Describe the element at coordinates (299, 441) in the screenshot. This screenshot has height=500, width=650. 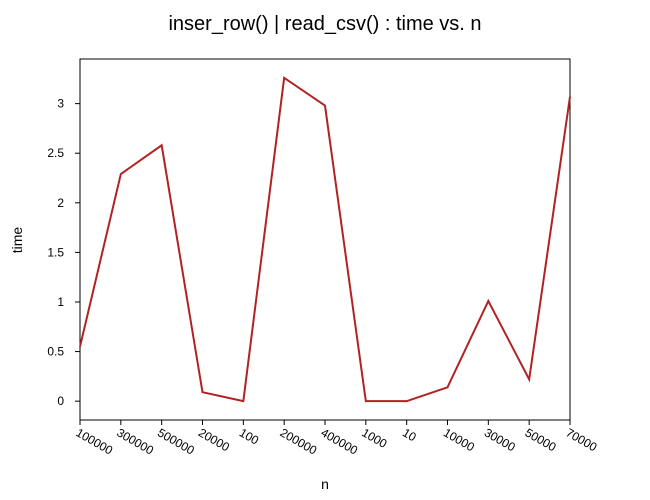
I see `x-tick-label: 200000` at that location.